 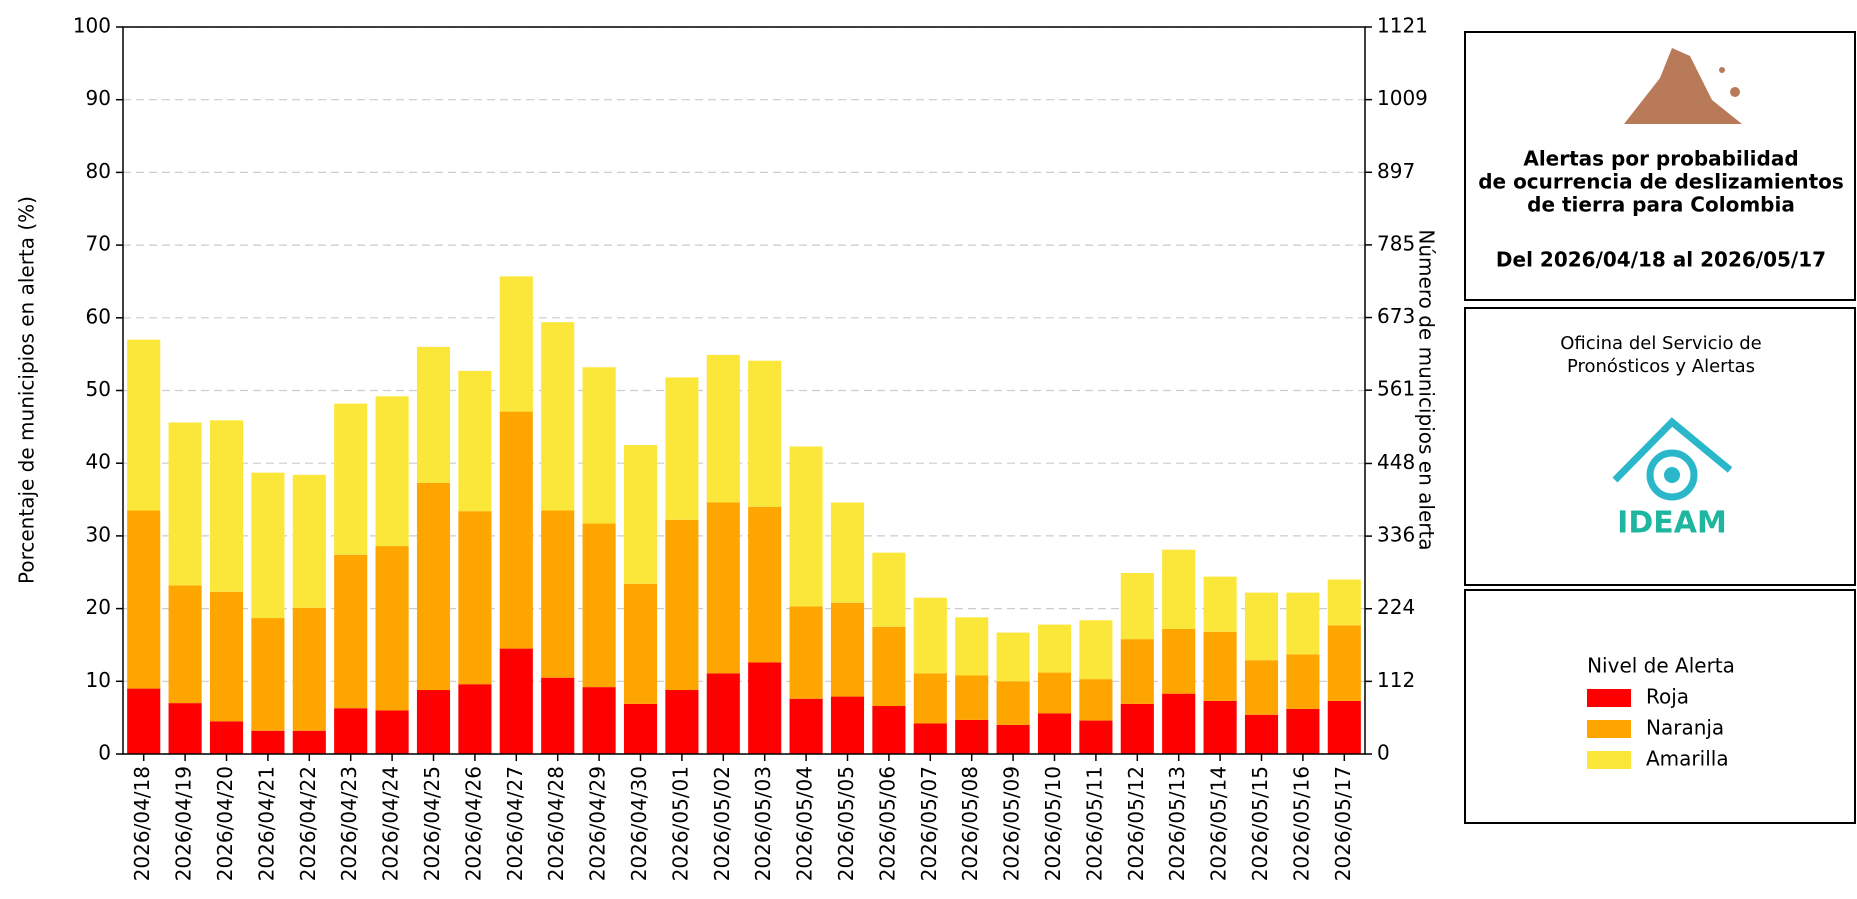 What do you see at coordinates (1094, 823) in the screenshot?
I see `x-tick-label: 2026/05/11` at bounding box center [1094, 823].